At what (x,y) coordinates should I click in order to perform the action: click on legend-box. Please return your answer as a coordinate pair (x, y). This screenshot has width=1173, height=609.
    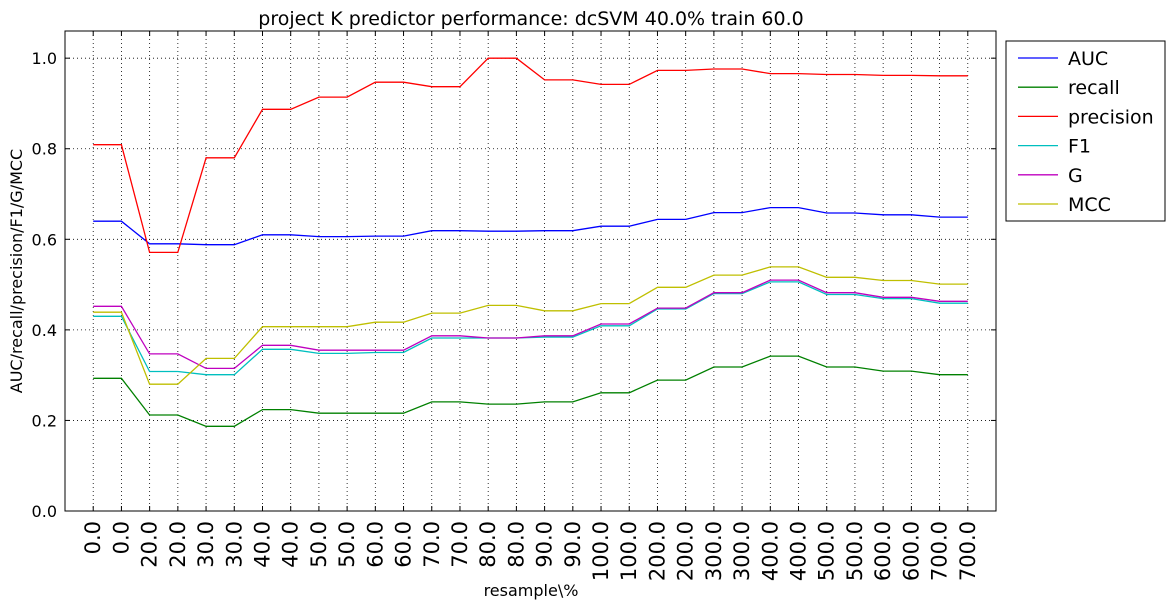
    Looking at the image, I should click on (1085, 131).